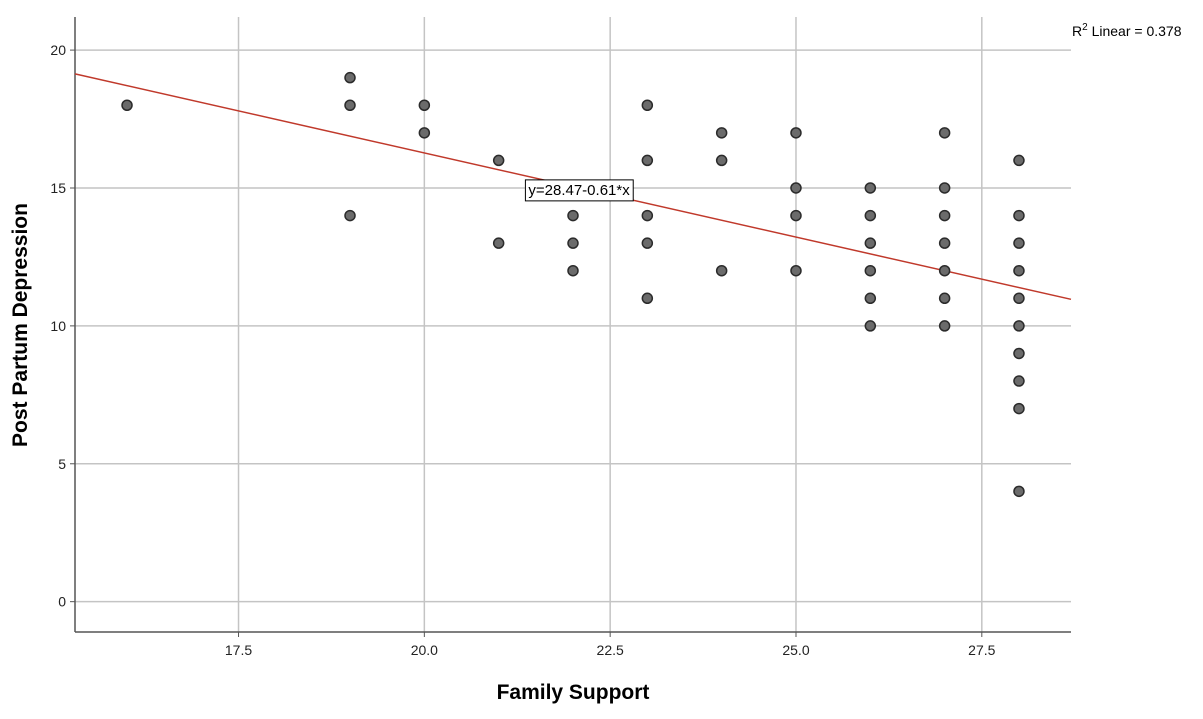 Image resolution: width=1203 pixels, height=719 pixels. What do you see at coordinates (62, 464) in the screenshot?
I see `y-tick-label: 5` at bounding box center [62, 464].